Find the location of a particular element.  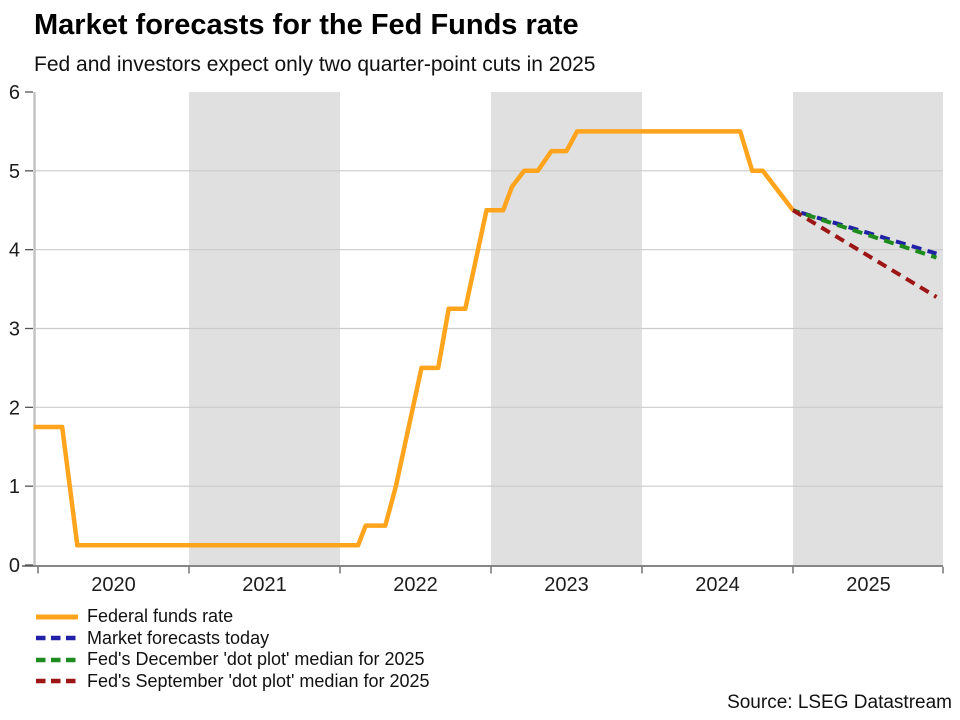

x-axis-tick-label: 2020 is located at coordinates (113, 585).